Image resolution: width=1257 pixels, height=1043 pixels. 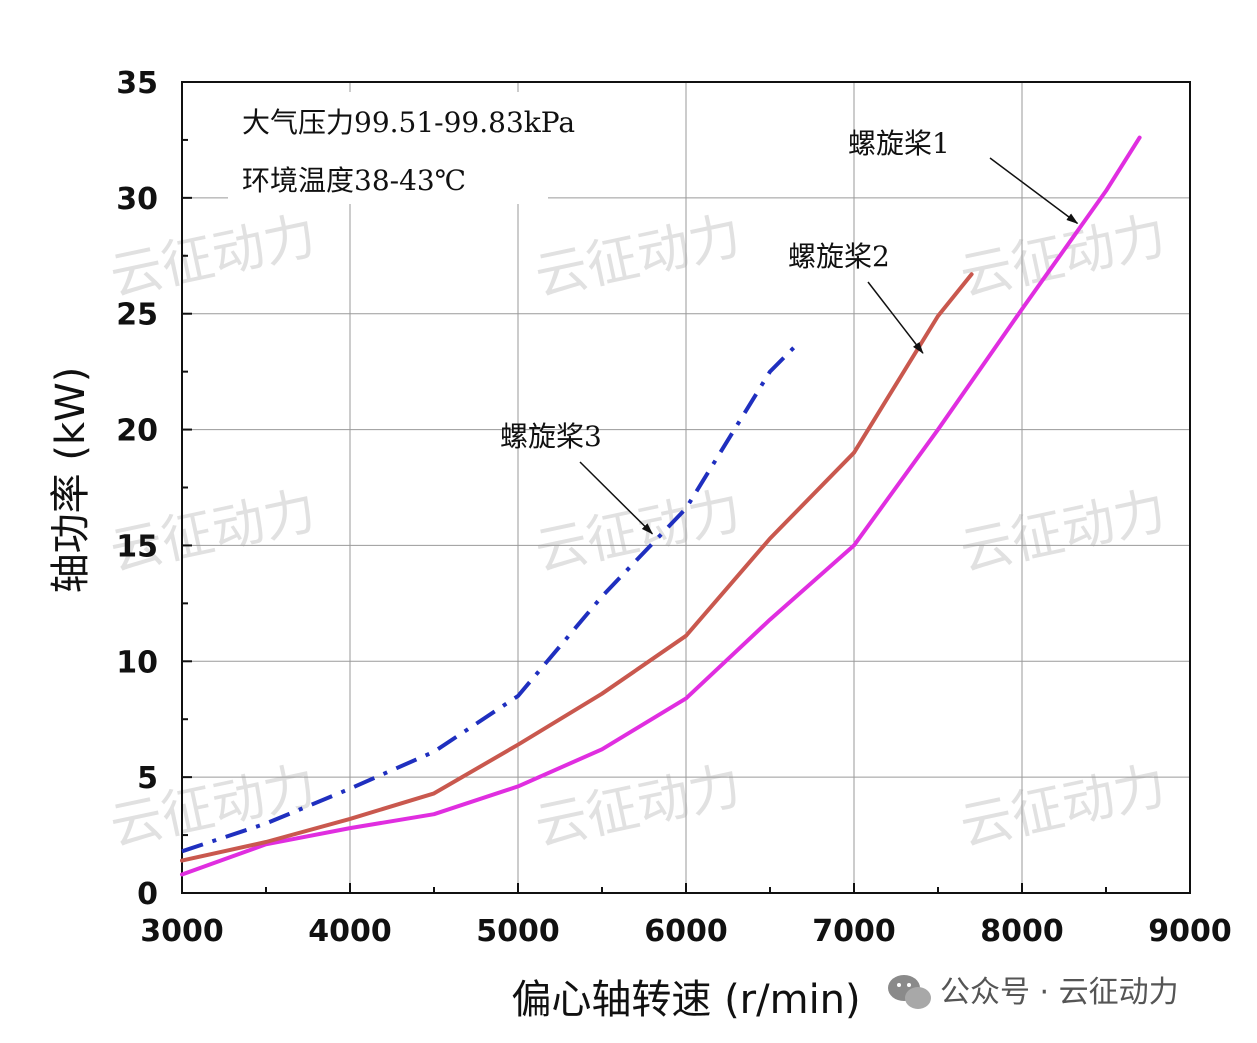 I want to click on y-tick-label: 30, so click(x=137, y=199).